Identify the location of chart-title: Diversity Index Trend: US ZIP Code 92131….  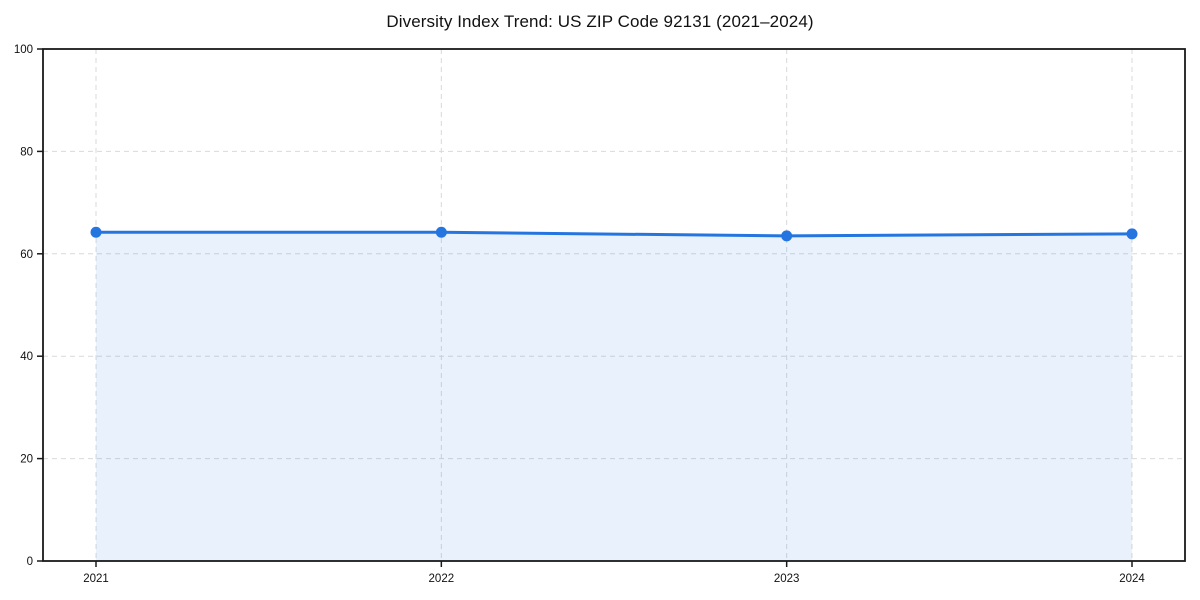
(600, 21).